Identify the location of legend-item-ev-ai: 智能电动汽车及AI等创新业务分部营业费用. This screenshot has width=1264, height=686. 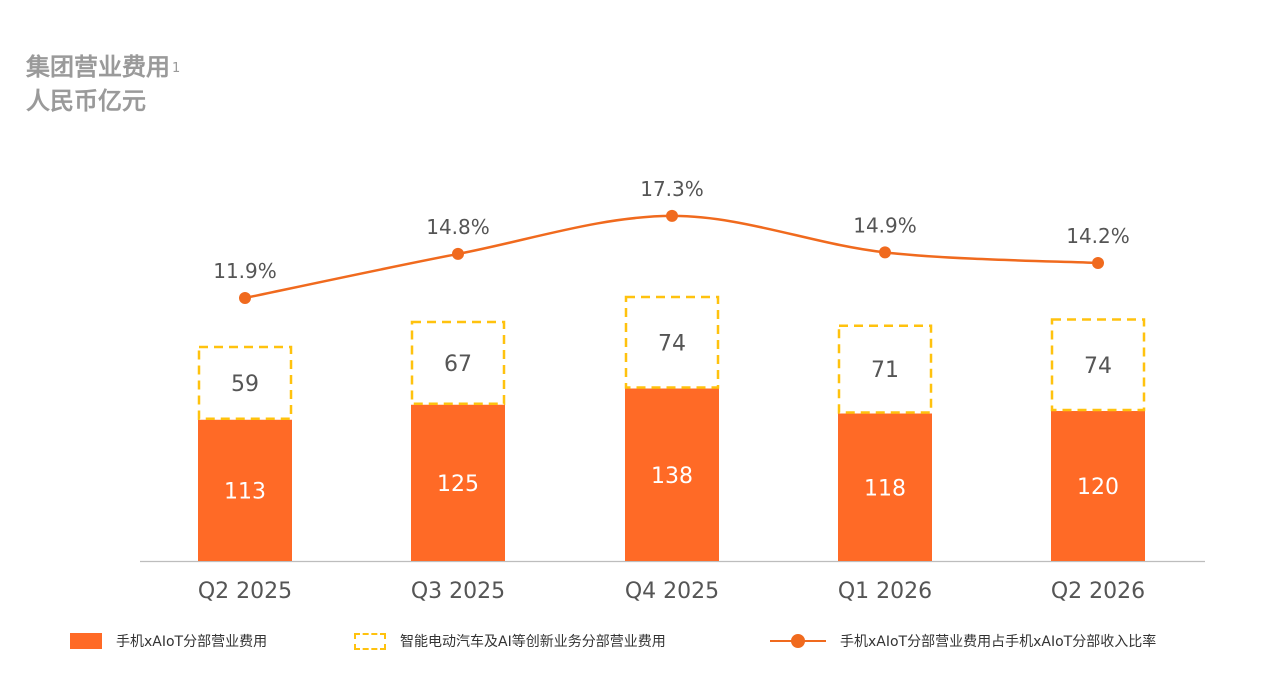
(510, 641).